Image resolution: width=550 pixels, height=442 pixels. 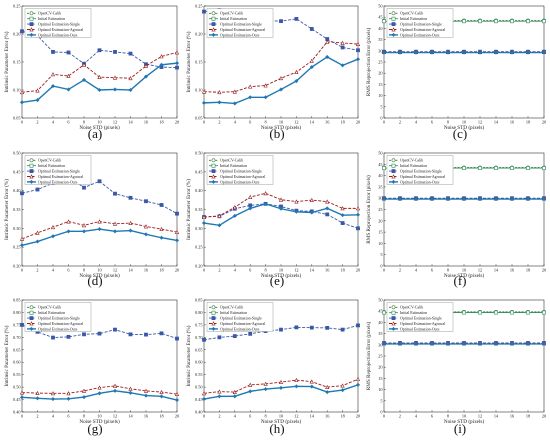 I want to click on y-tick-label: 0.25, so click(x=199, y=247).